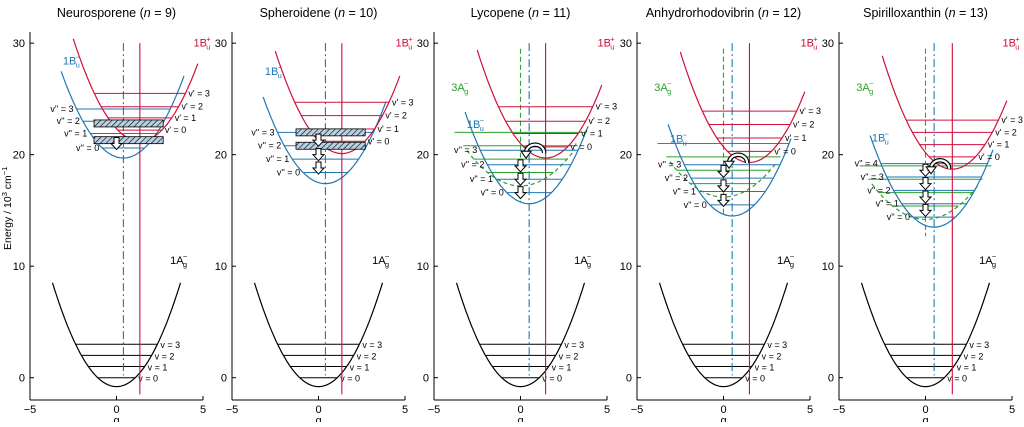 This screenshot has width=1024, height=427. What do you see at coordinates (866, 164) in the screenshot?
I see `bu-minus-level-label: v'' = 4` at bounding box center [866, 164].